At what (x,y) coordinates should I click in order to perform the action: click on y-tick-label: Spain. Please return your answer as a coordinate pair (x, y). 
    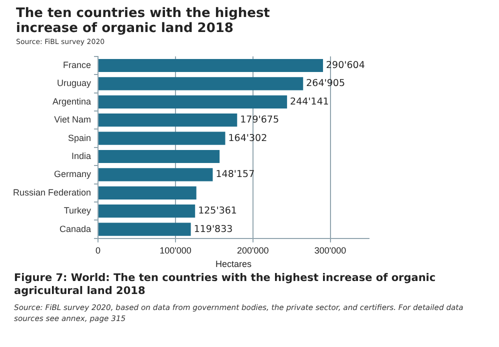
    Looking at the image, I should click on (80, 137).